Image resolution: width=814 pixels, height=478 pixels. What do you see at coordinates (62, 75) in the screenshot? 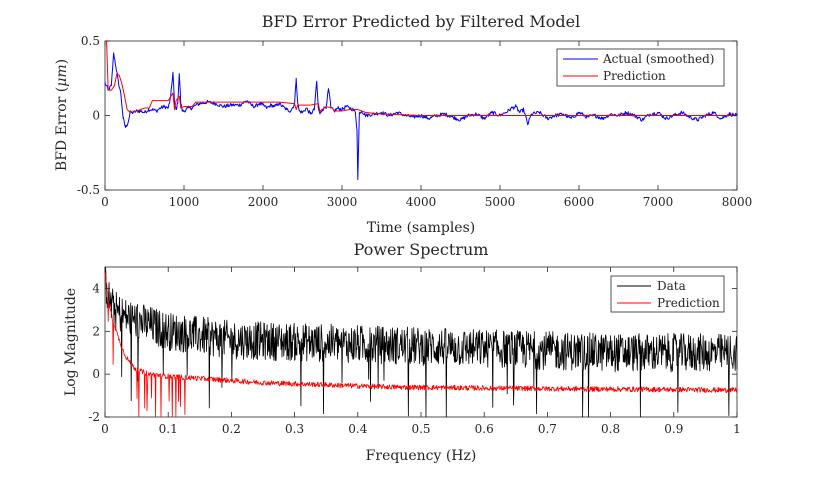
I see `y-axis-label-unit: μm` at bounding box center [62, 75].